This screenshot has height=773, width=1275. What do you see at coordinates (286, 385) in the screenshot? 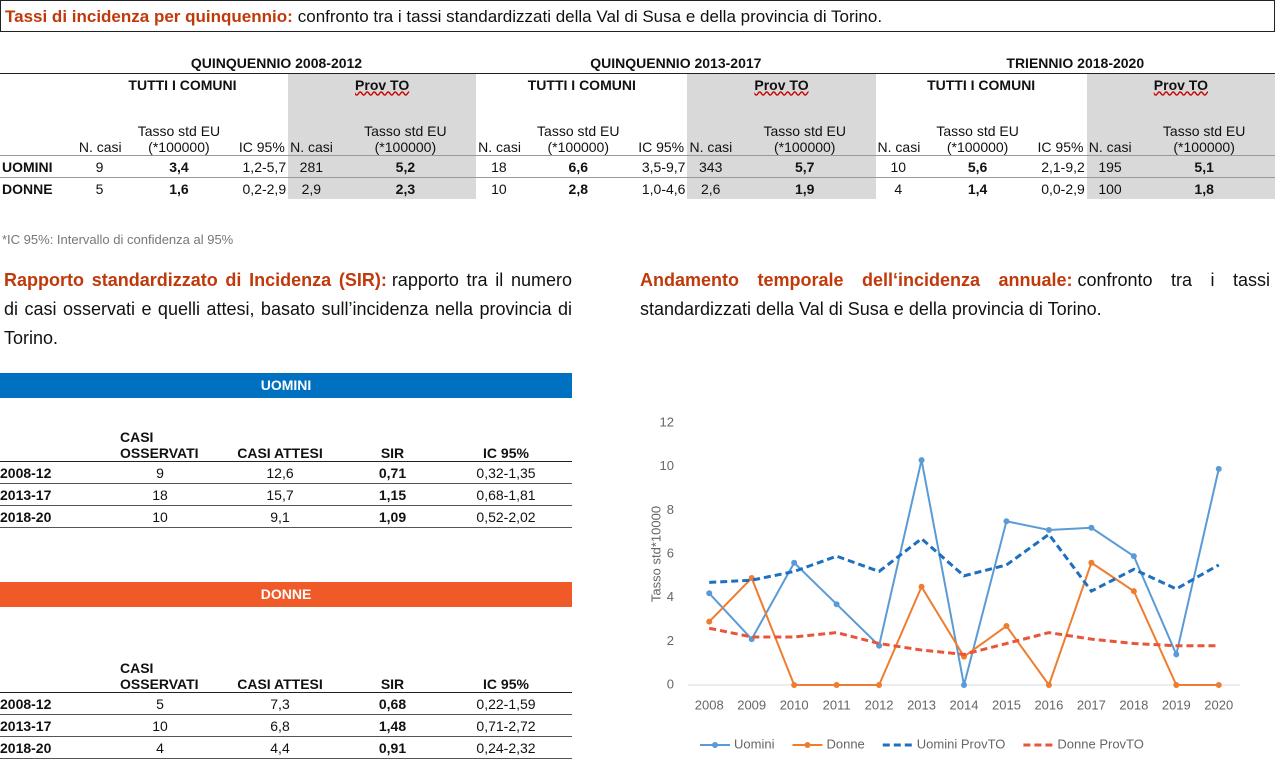
I see `table-band: UOMINI` at bounding box center [286, 385].